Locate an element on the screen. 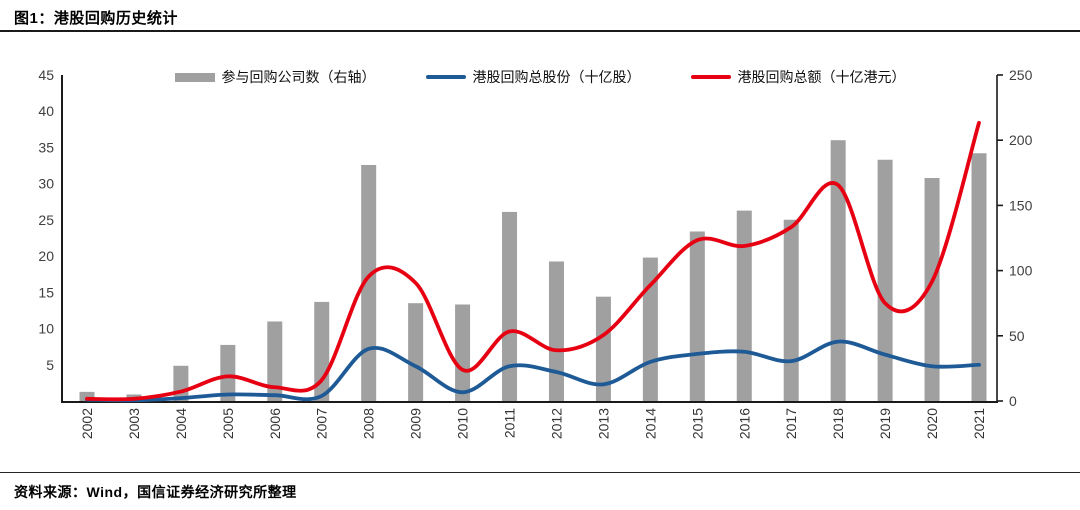 This screenshot has width=1080, height=510. right-axis-tick-0: 0 is located at coordinates (1013, 401).